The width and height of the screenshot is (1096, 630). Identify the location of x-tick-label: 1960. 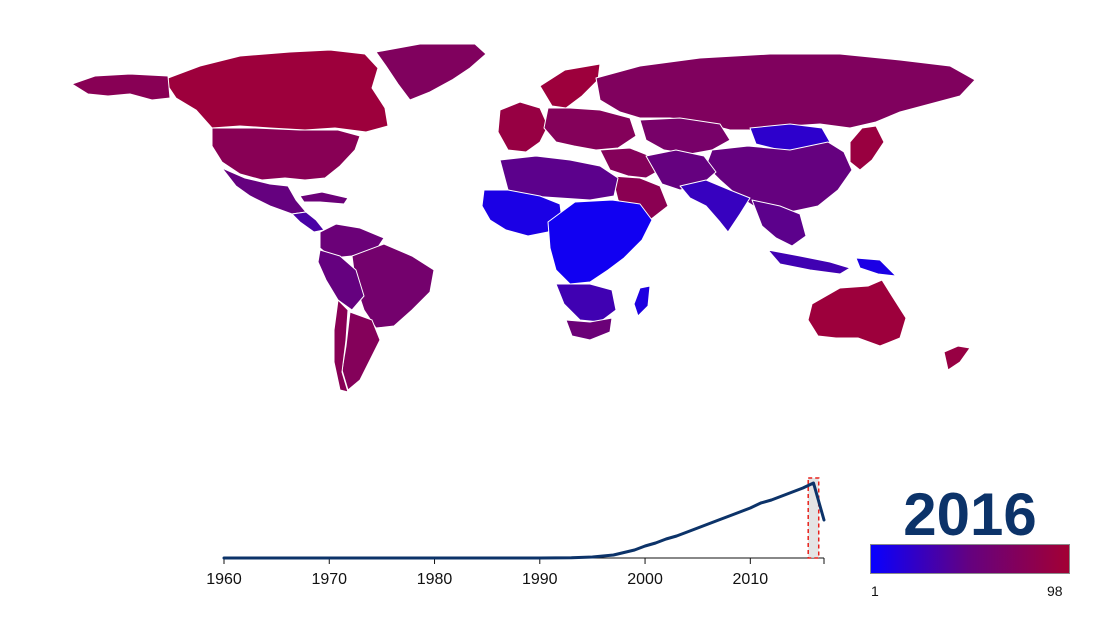
(224, 579).